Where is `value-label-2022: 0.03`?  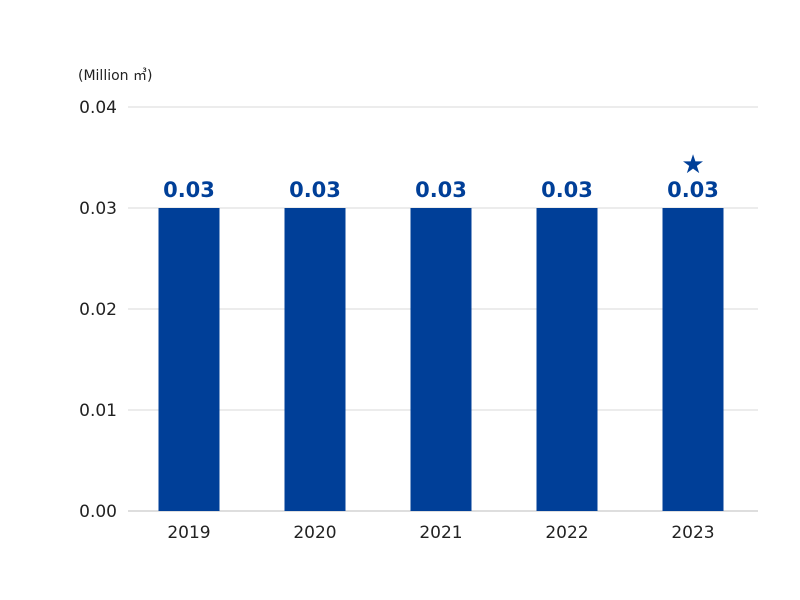 value-label-2022: 0.03 is located at coordinates (567, 190).